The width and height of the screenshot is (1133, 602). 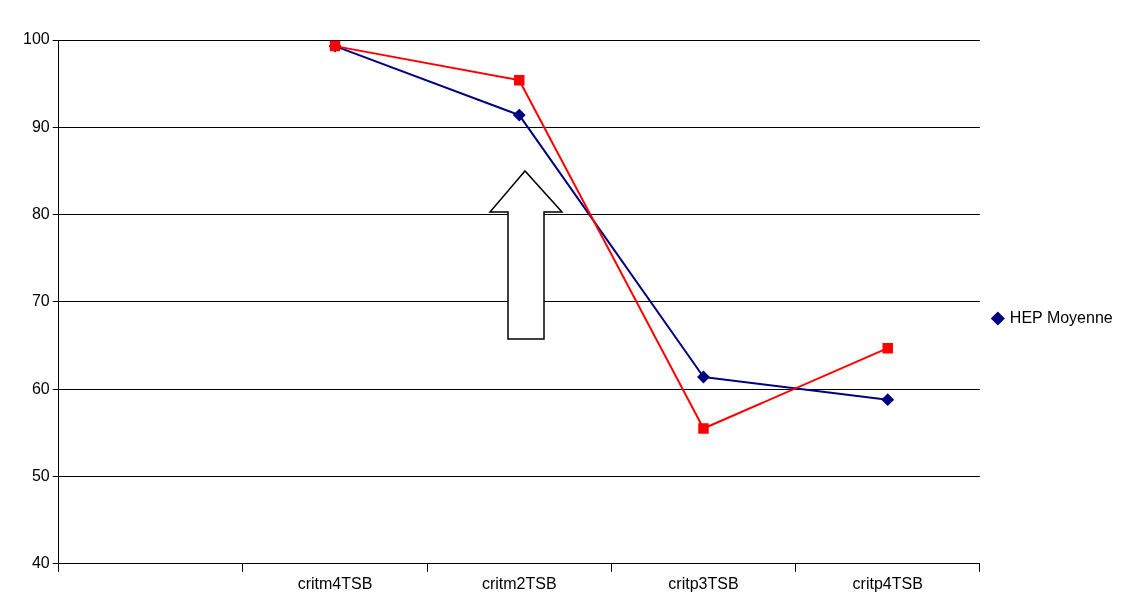 I want to click on y-tick-label: 50, so click(x=40, y=475).